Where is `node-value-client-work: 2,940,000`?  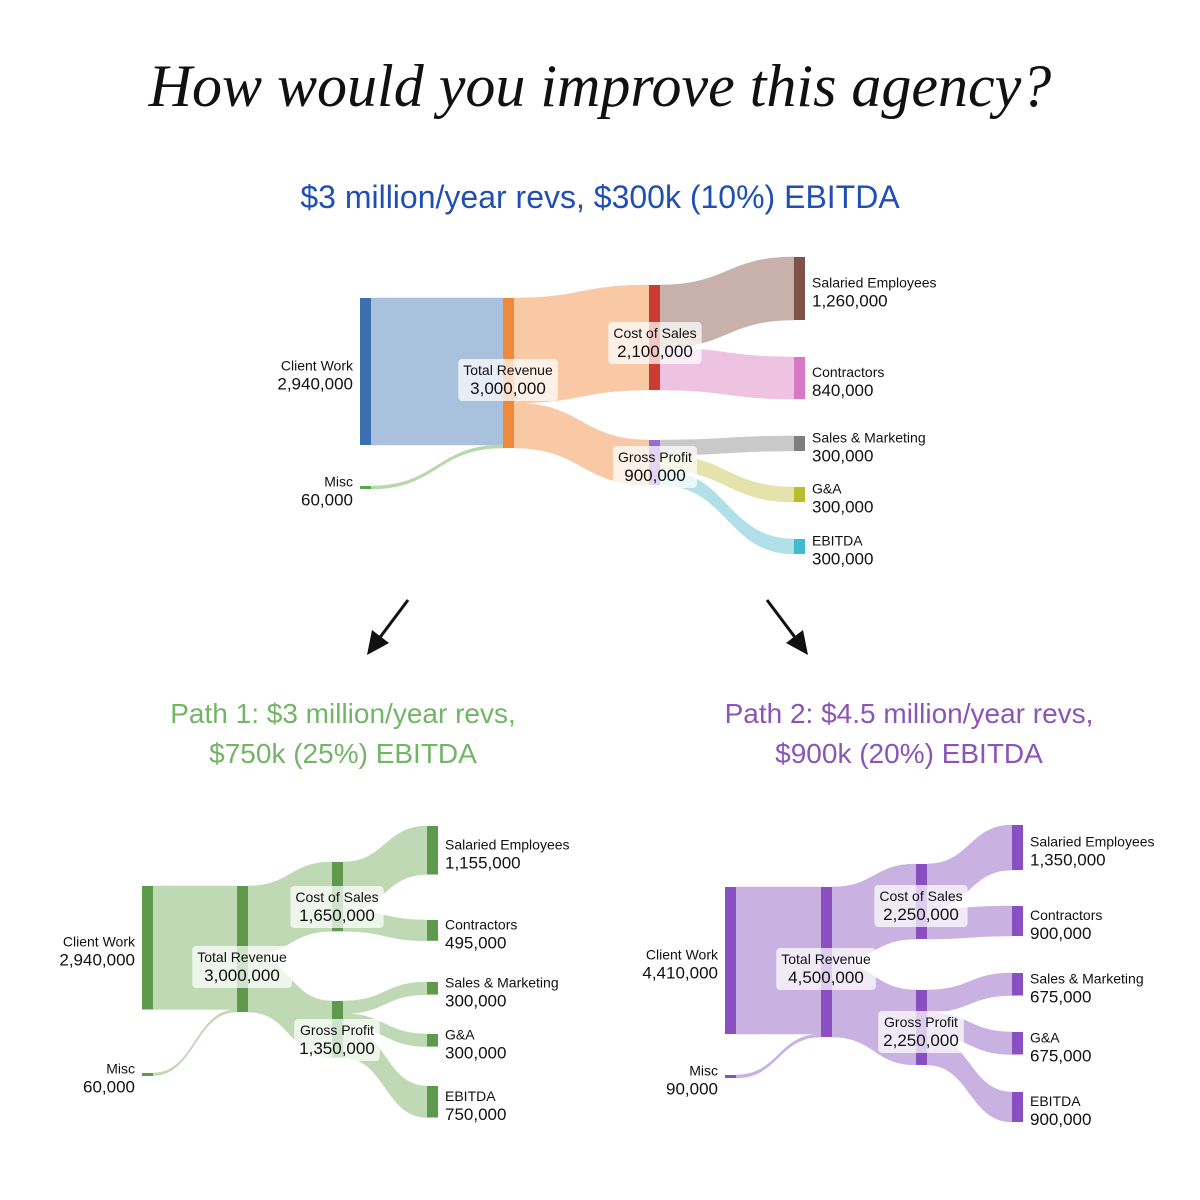
node-value-client-work: 2,940,000 is located at coordinates (97, 960).